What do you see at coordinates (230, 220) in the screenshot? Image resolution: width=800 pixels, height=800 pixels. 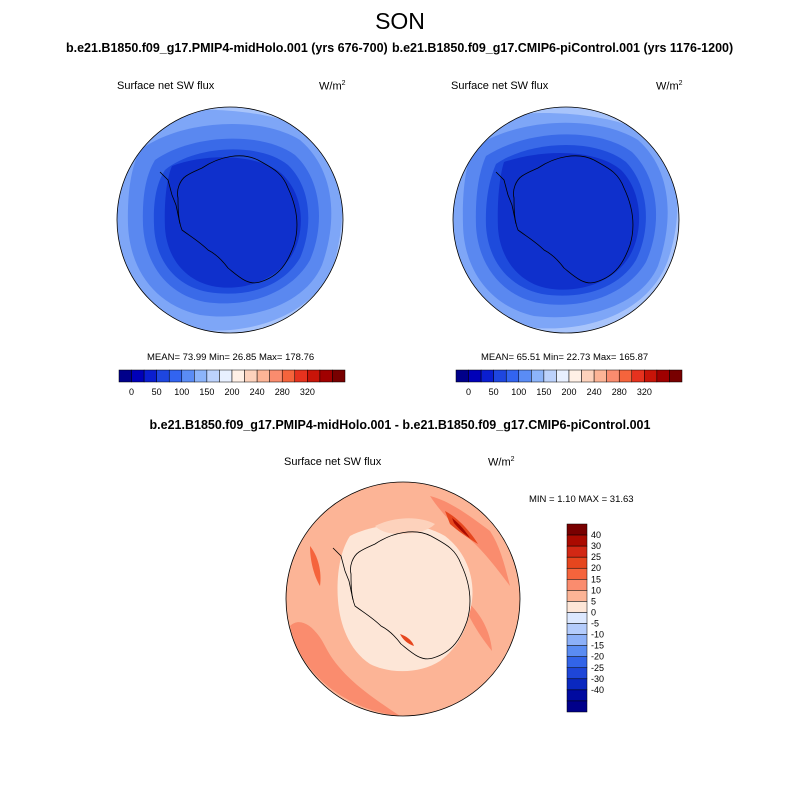 I see `panel-1-polar-map` at bounding box center [230, 220].